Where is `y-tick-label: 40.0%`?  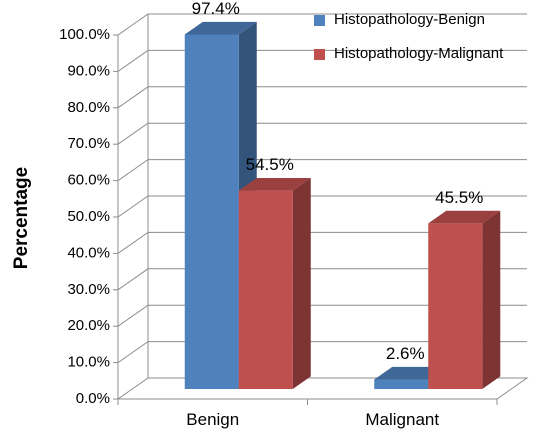 y-tick-label: 40.0% is located at coordinates (88, 252).